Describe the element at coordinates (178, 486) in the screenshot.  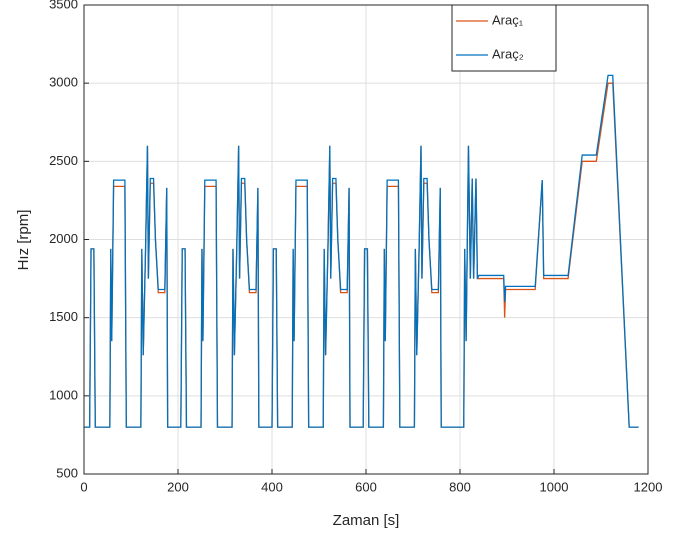
I see `x-tick-label: 200` at that location.